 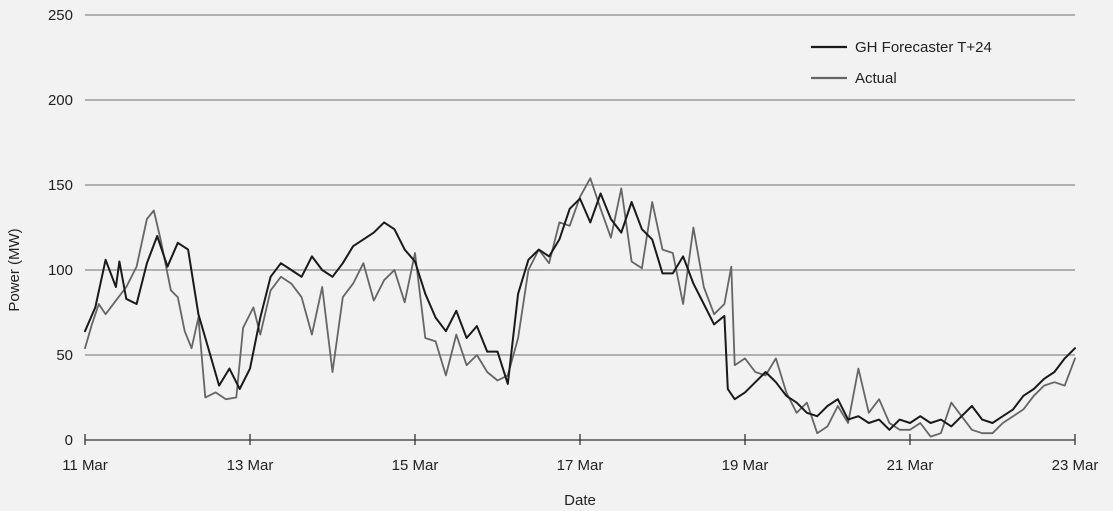 I want to click on y-tick-label: 0, so click(x=69, y=440).